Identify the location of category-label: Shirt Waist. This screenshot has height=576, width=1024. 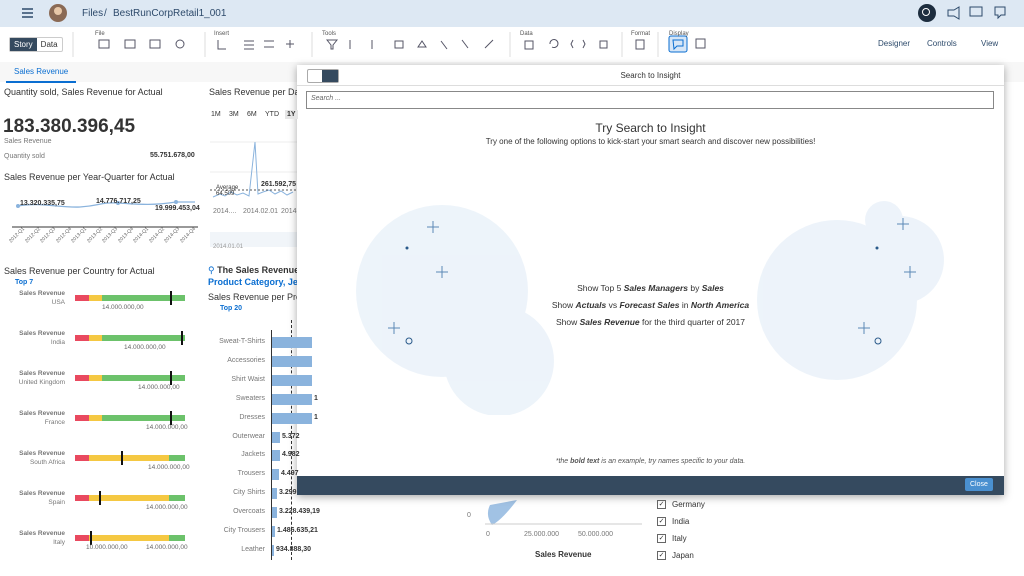
(248, 379).